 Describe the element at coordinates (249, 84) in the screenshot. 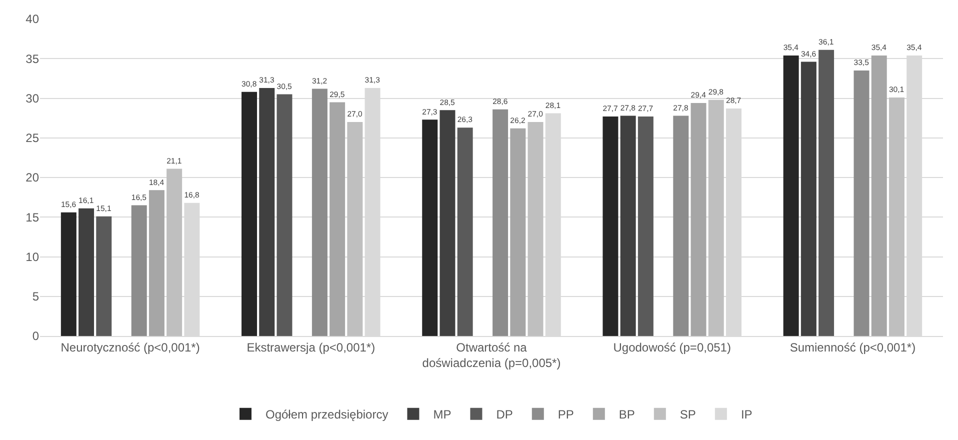

I see `data-label: 30,8` at that location.